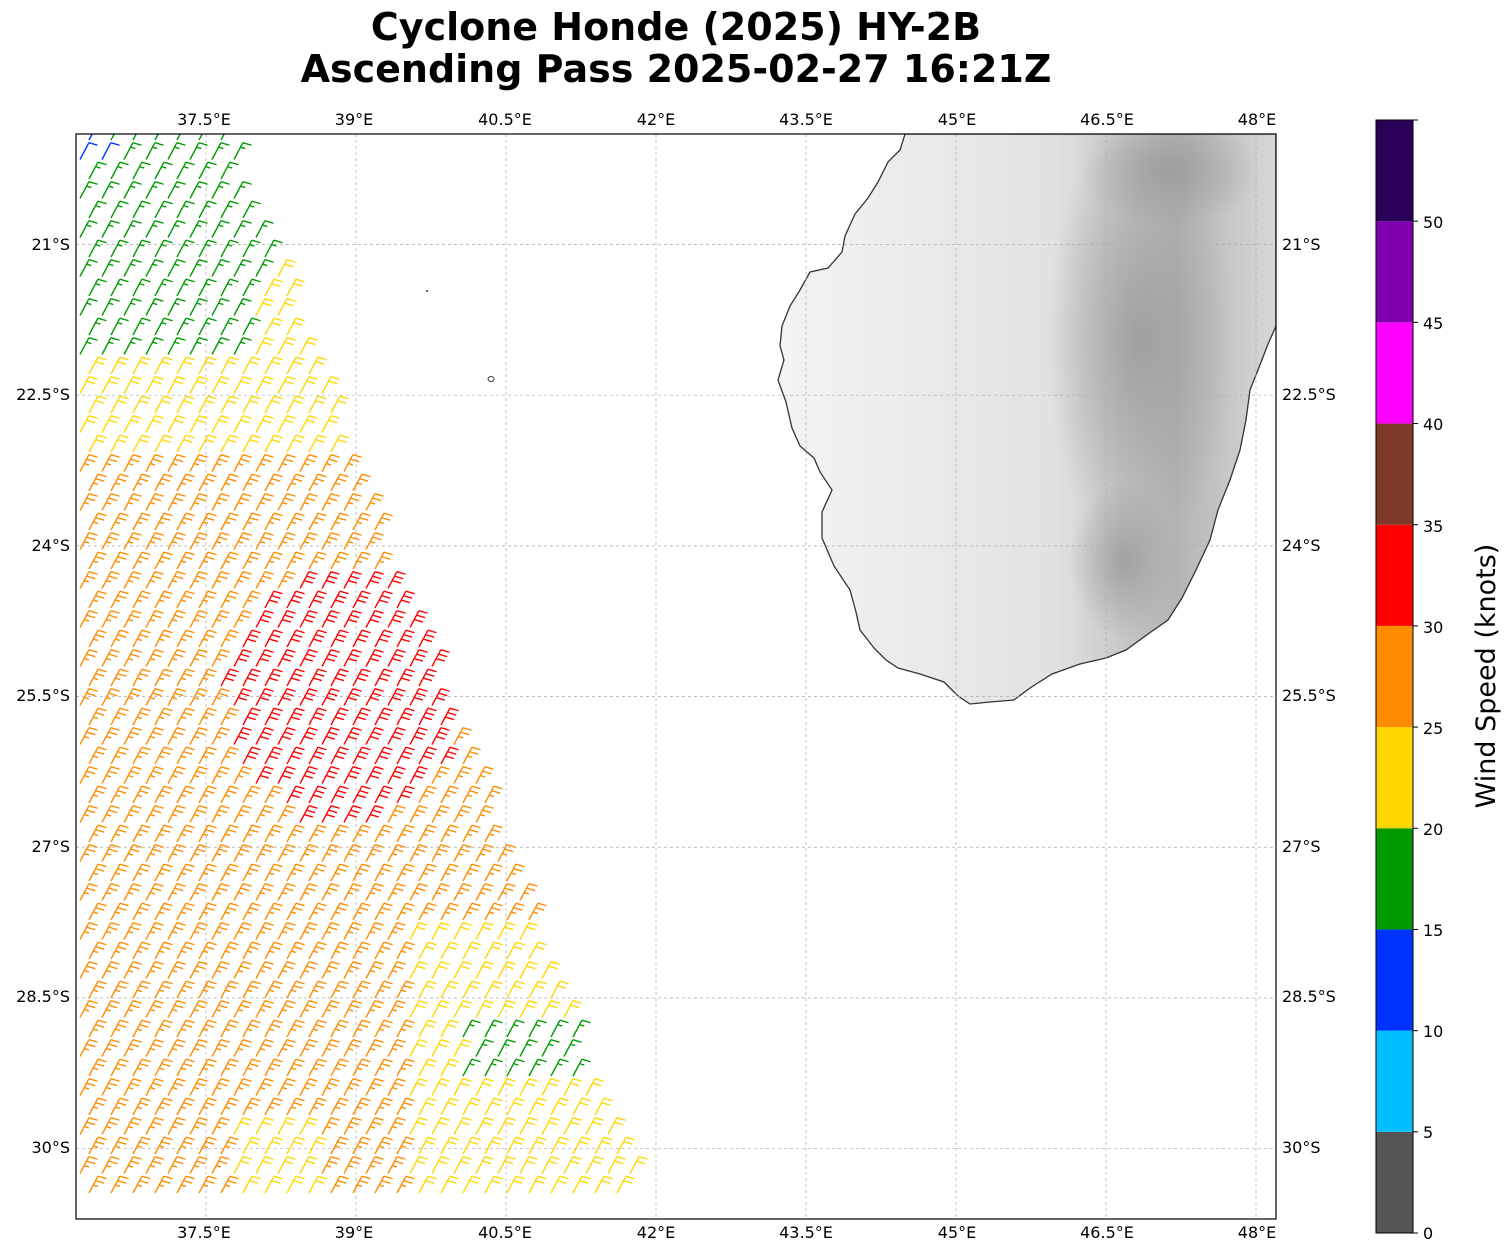 The height and width of the screenshot is (1256, 1512). What do you see at coordinates (1125, 560) in the screenshot?
I see `highland-shading` at bounding box center [1125, 560].